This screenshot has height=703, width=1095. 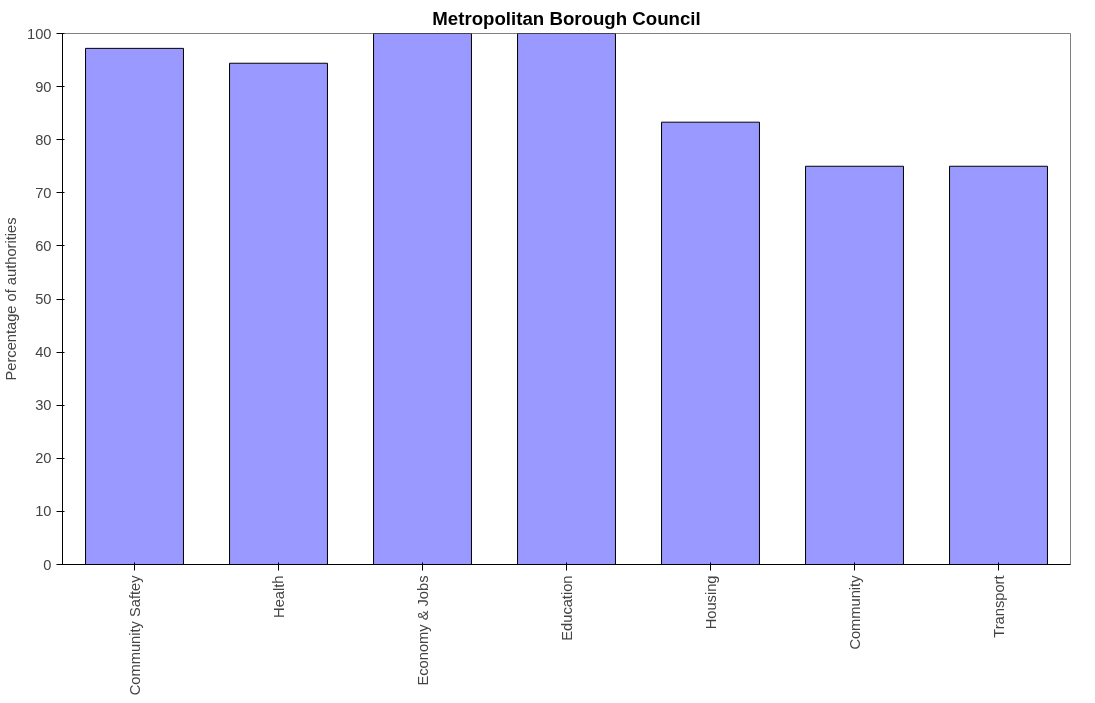 What do you see at coordinates (854, 612) in the screenshot?
I see `x-tick-label: Community` at bounding box center [854, 612].